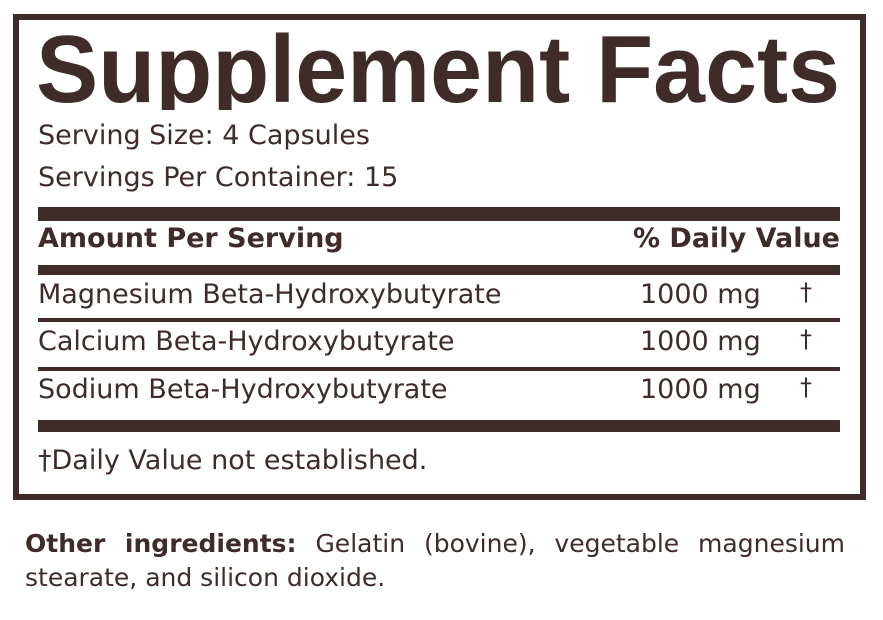  I want to click on nutrient-name: Magnesium Beta-Hydroxybutyrate, so click(270, 294).